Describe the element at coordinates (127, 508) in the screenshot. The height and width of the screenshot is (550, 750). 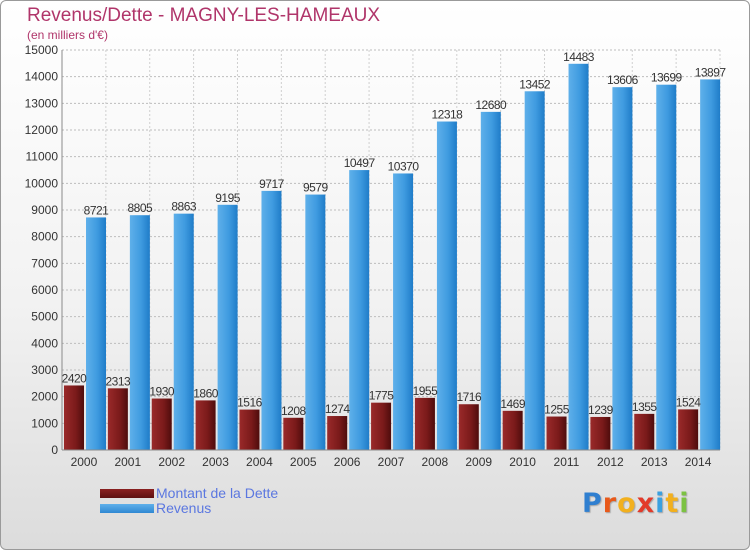
I see `legend-swatch-revenue` at that location.